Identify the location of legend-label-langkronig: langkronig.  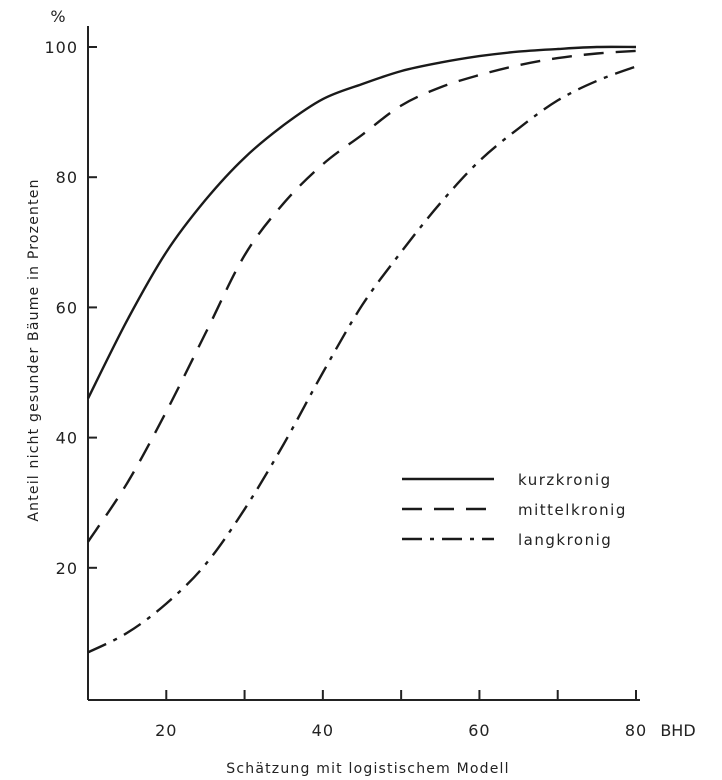
(565, 540).